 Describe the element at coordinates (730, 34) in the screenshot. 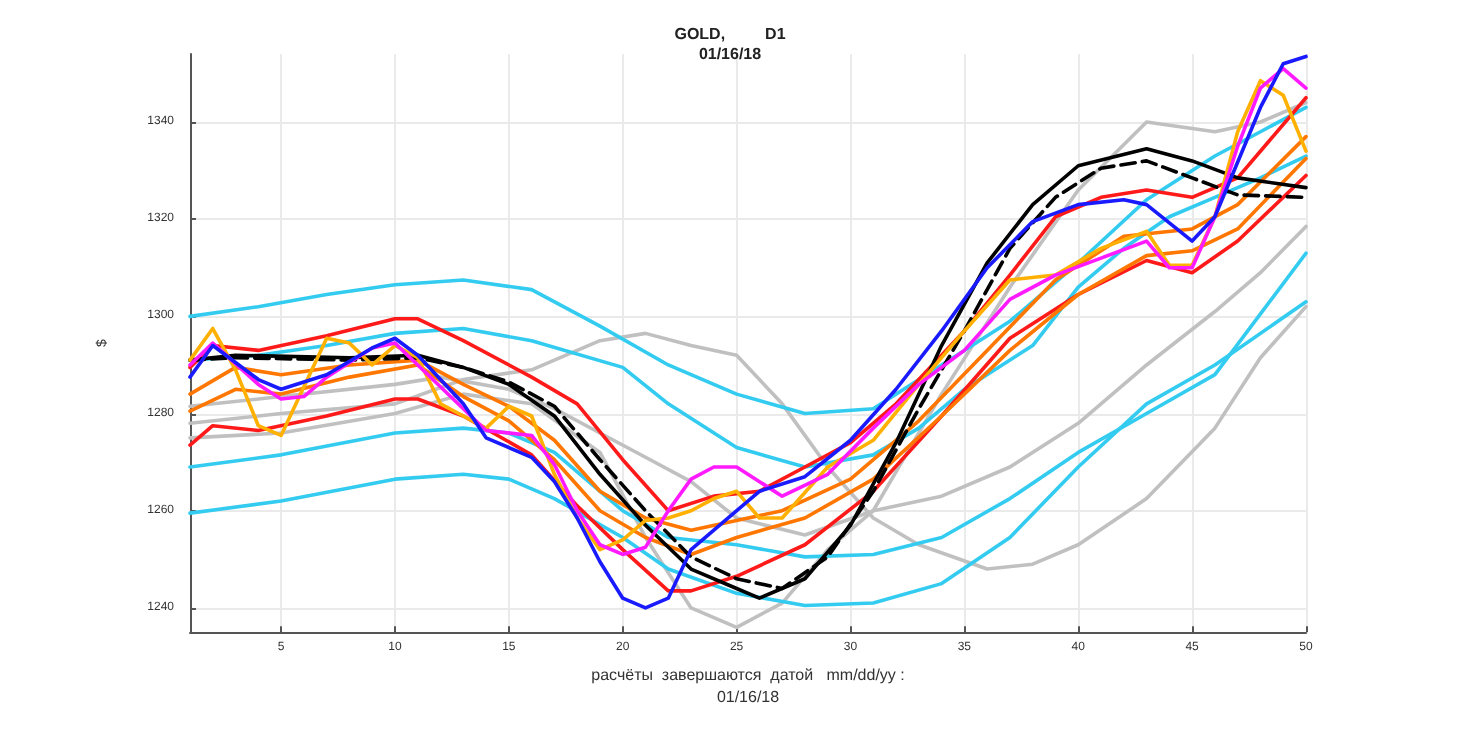

I see `chart-title: GOLD, D1` at that location.